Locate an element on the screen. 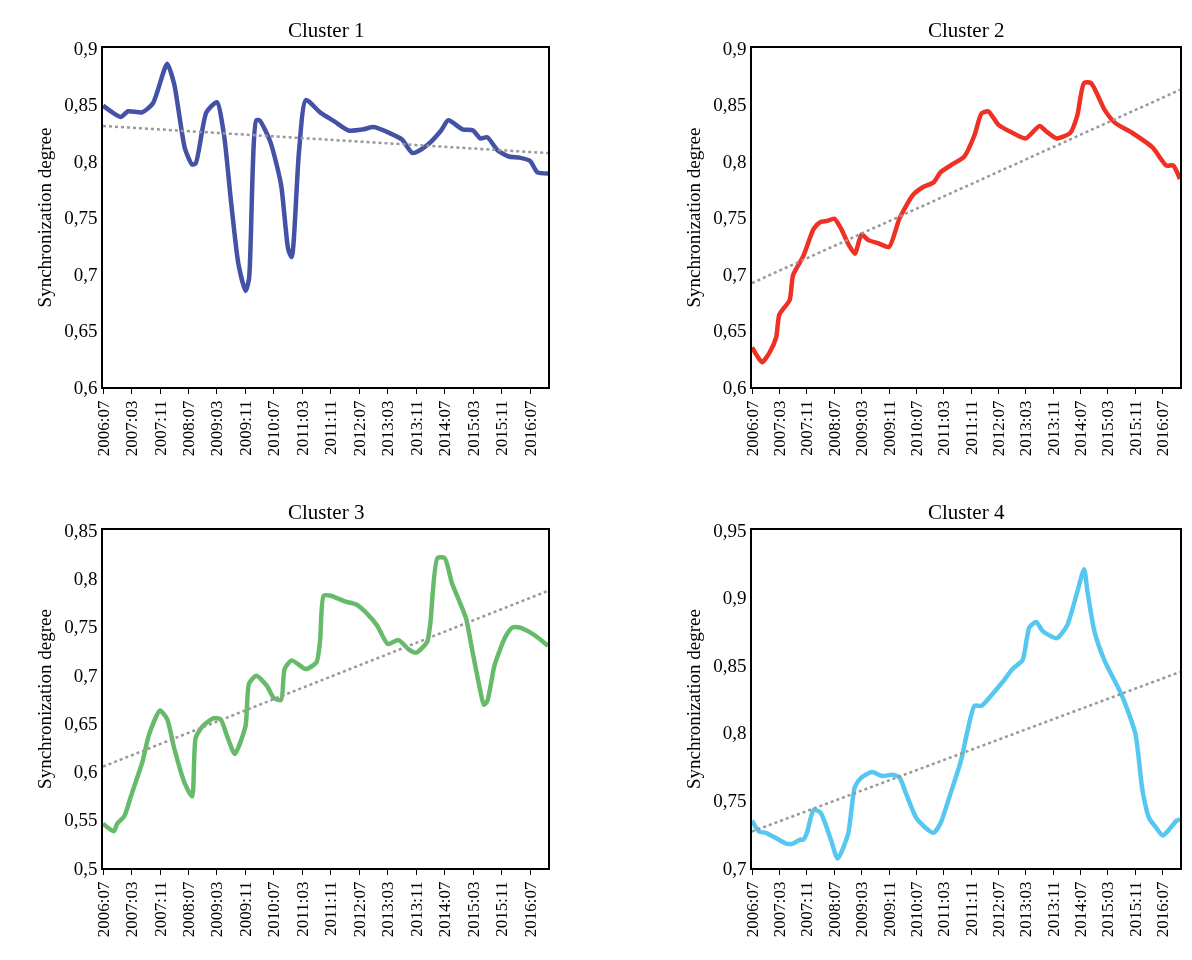  chart-title: Cluster 1 is located at coordinates (326, 30).